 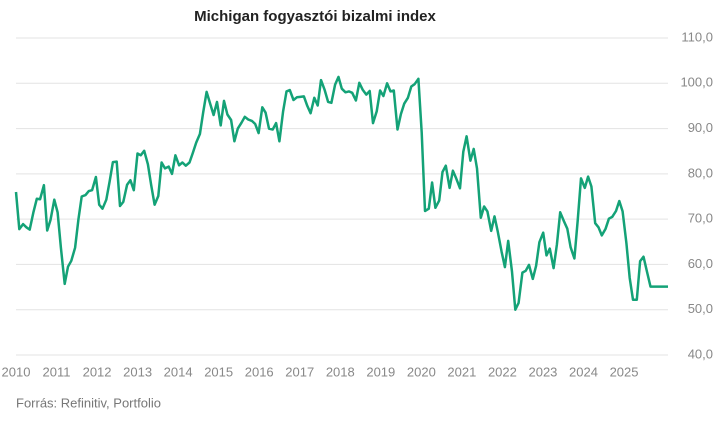 What do you see at coordinates (700, 127) in the screenshot?
I see `y-tick-label: 90,0` at bounding box center [700, 127].